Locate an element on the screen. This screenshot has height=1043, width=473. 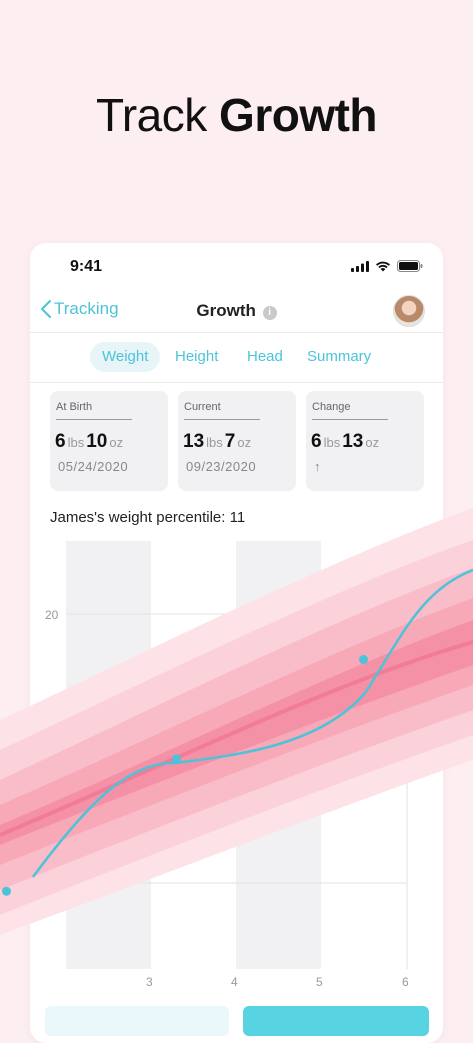
card-at-birth: At Birth 6 lbs 10 oz 05/24/2020 is located at coordinates (109, 441).